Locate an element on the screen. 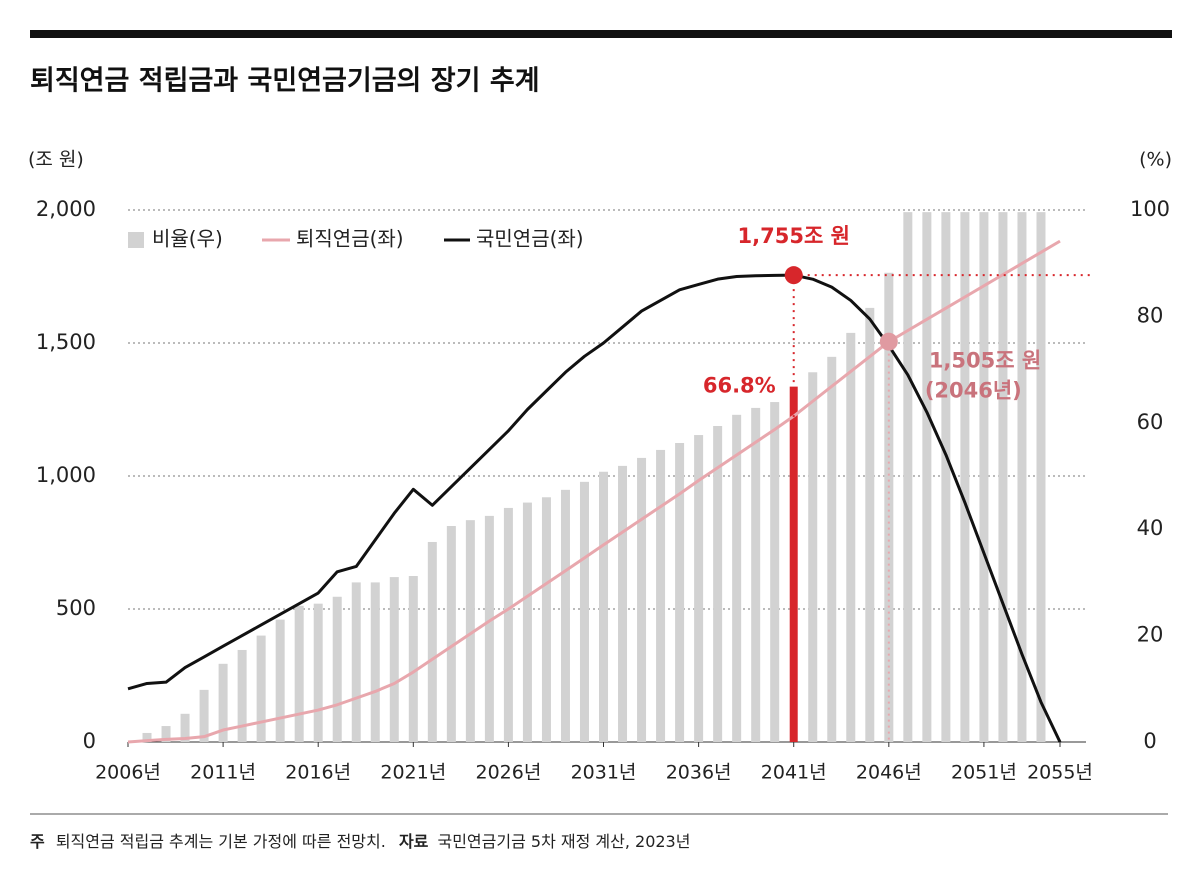 The height and width of the screenshot is (890, 1201). y-tick-label: 2,000 is located at coordinates (66, 209).